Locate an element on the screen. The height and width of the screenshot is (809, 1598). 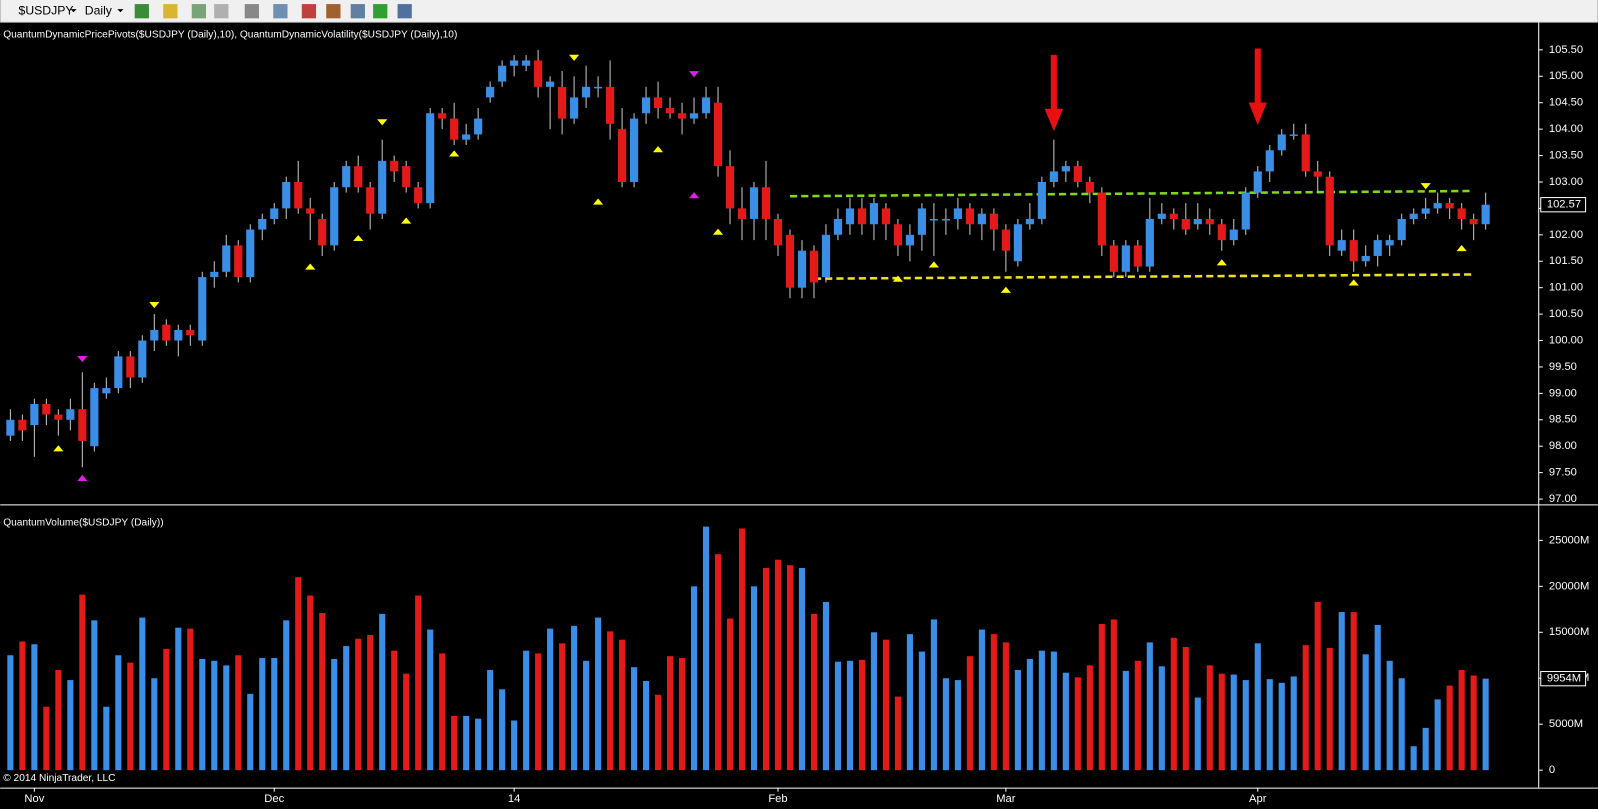
y-tick-label: 97.00 is located at coordinates (1563, 499).